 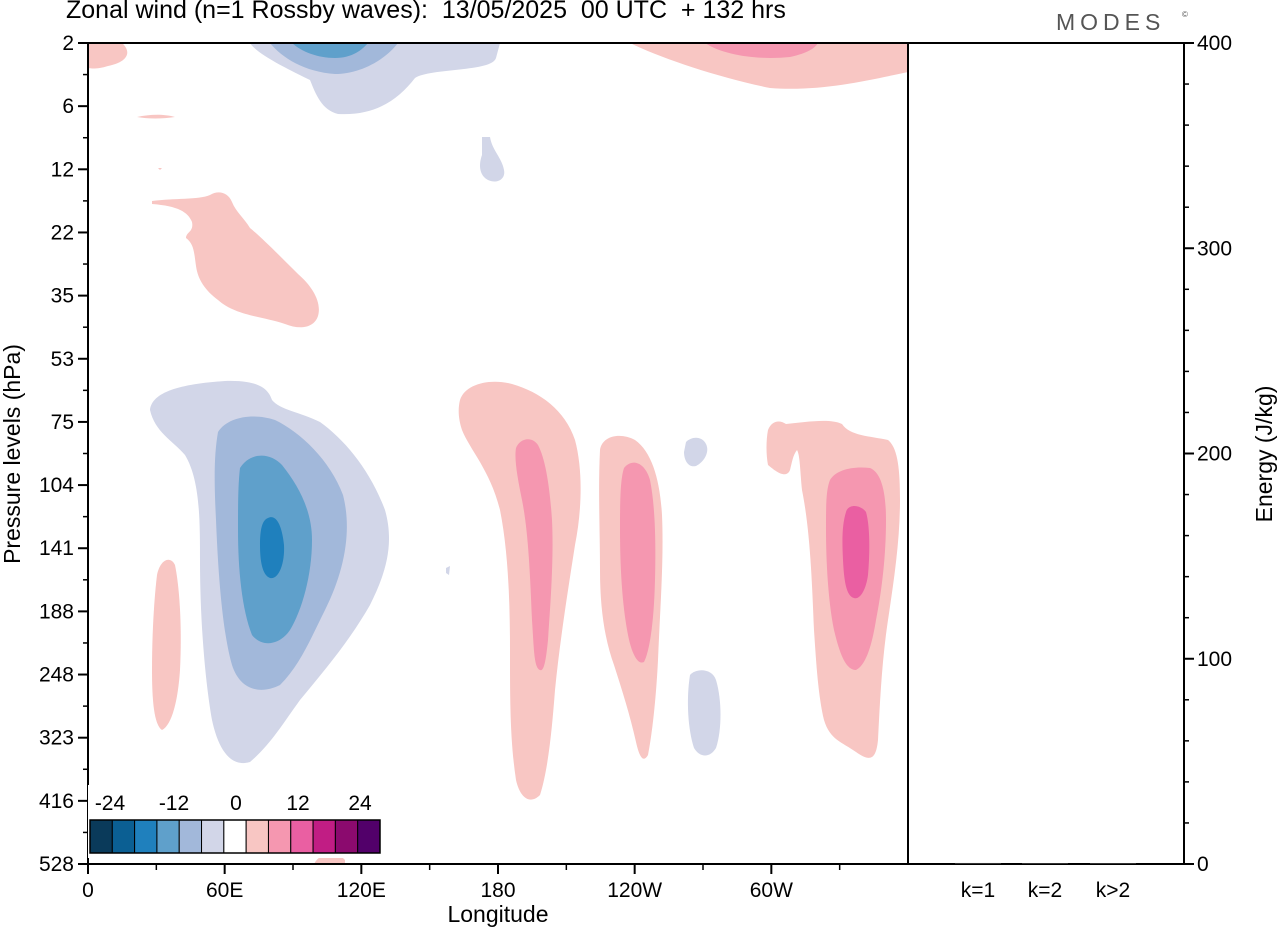 What do you see at coordinates (110, 803) in the screenshot?
I see `colorbar-label: -24` at bounding box center [110, 803].